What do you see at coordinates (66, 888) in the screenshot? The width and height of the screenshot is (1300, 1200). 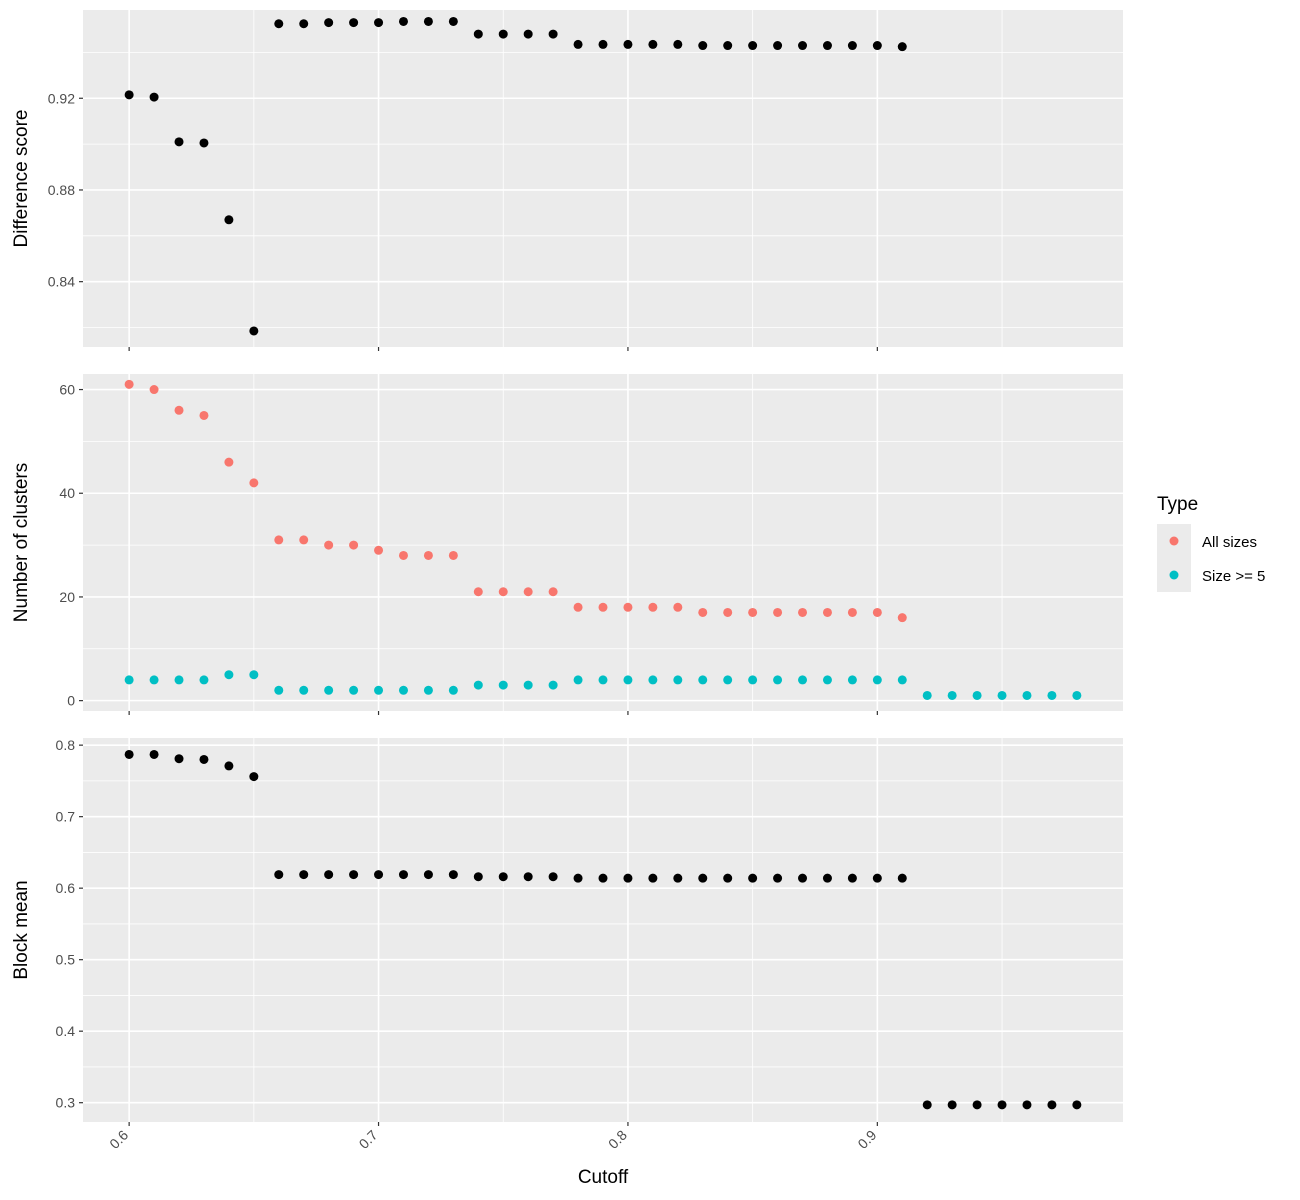 I see `y-tick-label: 0.6` at bounding box center [66, 888].